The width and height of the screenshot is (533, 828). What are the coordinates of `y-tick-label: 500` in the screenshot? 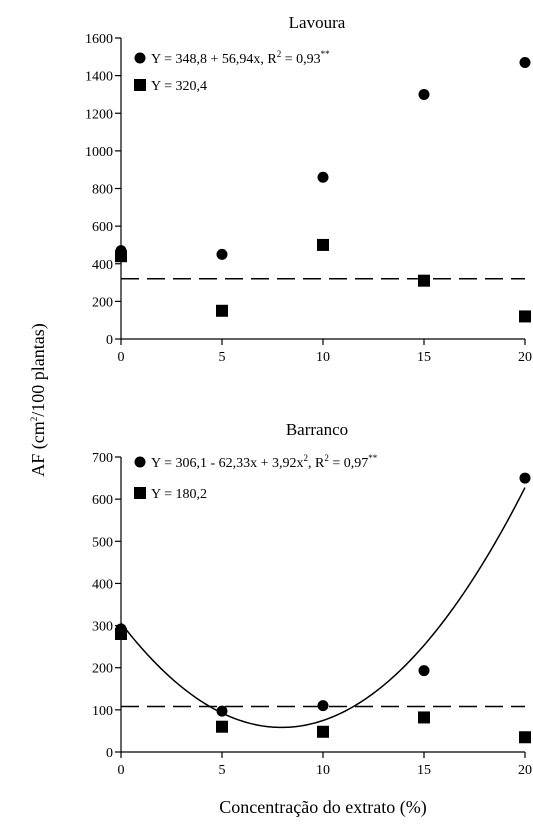 It's located at (102, 542).